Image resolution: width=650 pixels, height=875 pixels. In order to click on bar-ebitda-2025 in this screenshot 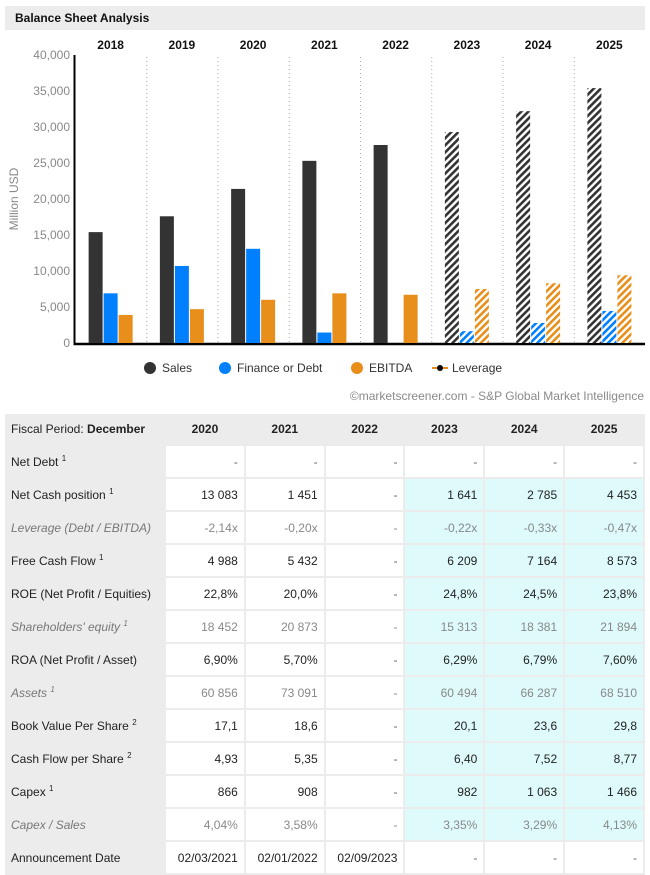, I will do `click(624, 309)`.